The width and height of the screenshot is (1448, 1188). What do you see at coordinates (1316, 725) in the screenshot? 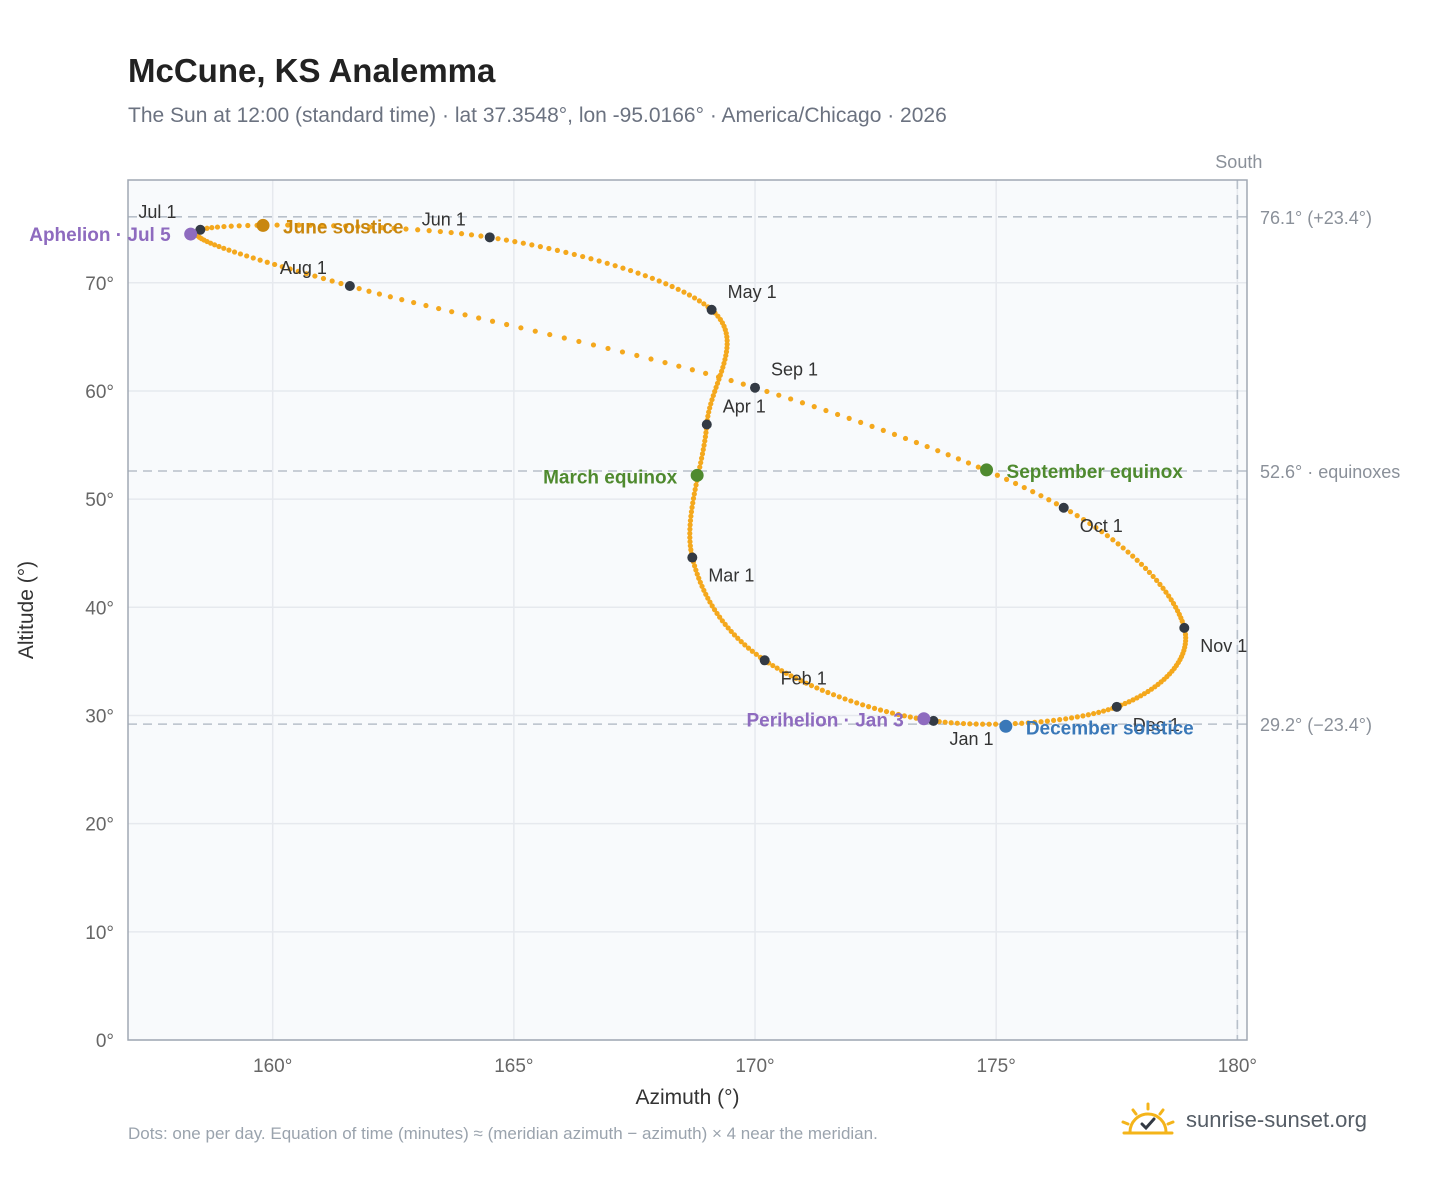
I see `reference-label: 29.2° (−23.4°)` at bounding box center [1316, 725].